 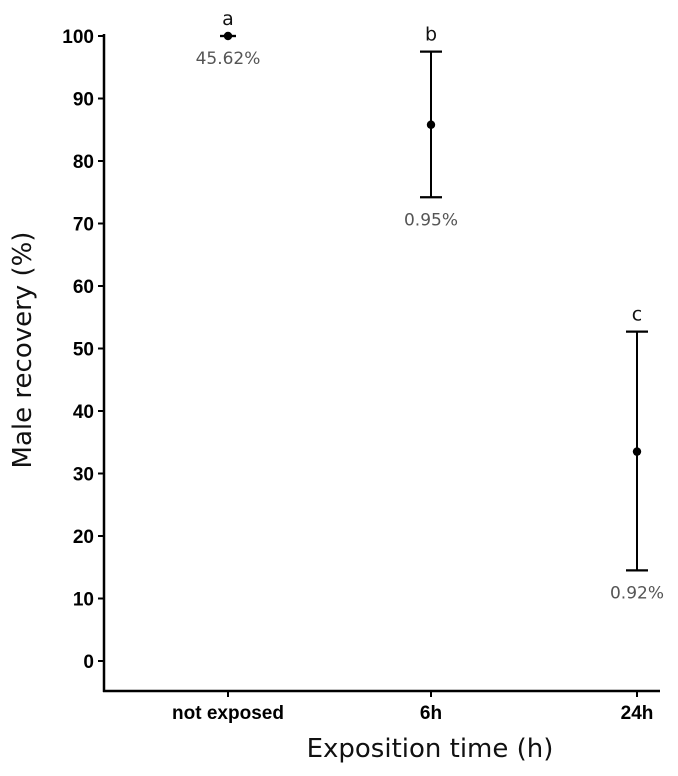 What do you see at coordinates (83, 412) in the screenshot?
I see `y-tick-label: 40` at bounding box center [83, 412].